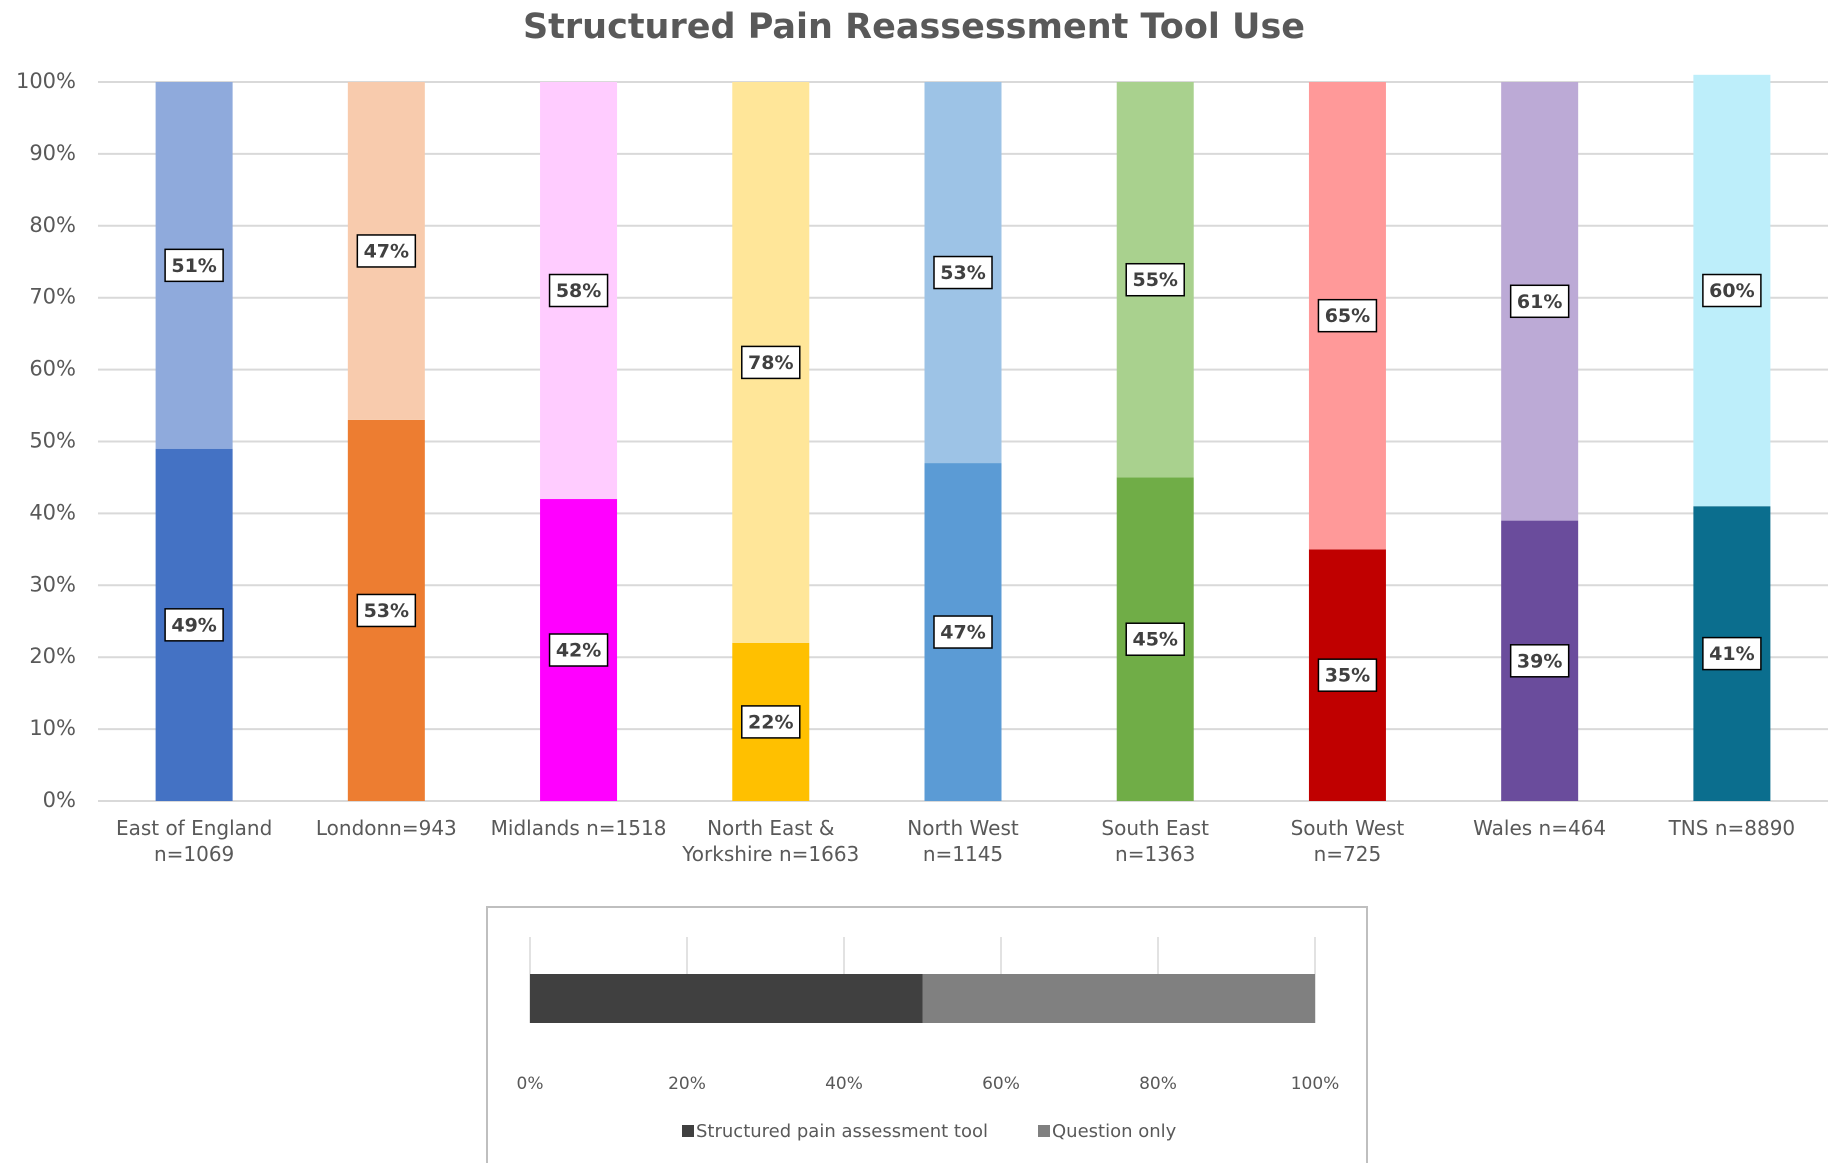 This screenshot has height=1163, width=1828. I want to click on x-tick-label: 60%, so click(1001, 1084).